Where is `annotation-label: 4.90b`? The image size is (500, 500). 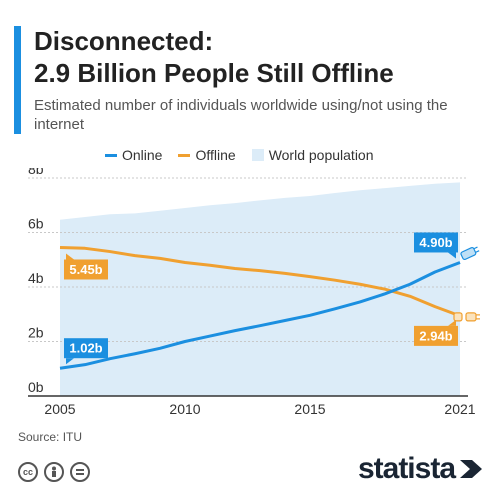
annotation-label: 4.90b is located at coordinates (435, 242).